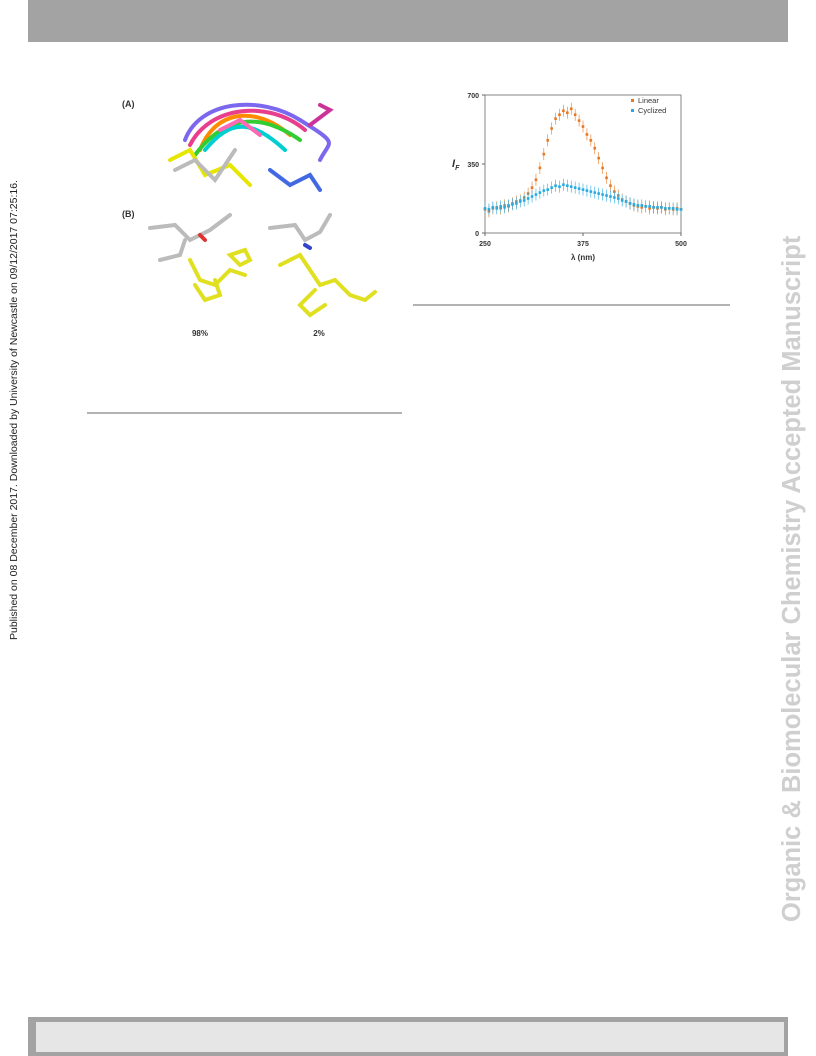  I want to click on panel-label: (A), so click(128, 104).